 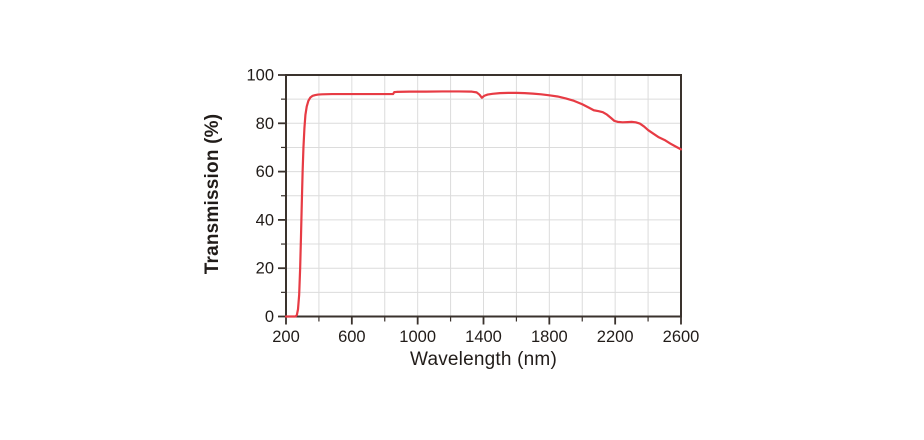 I want to click on x-tick-label: 2200, so click(x=615, y=337).